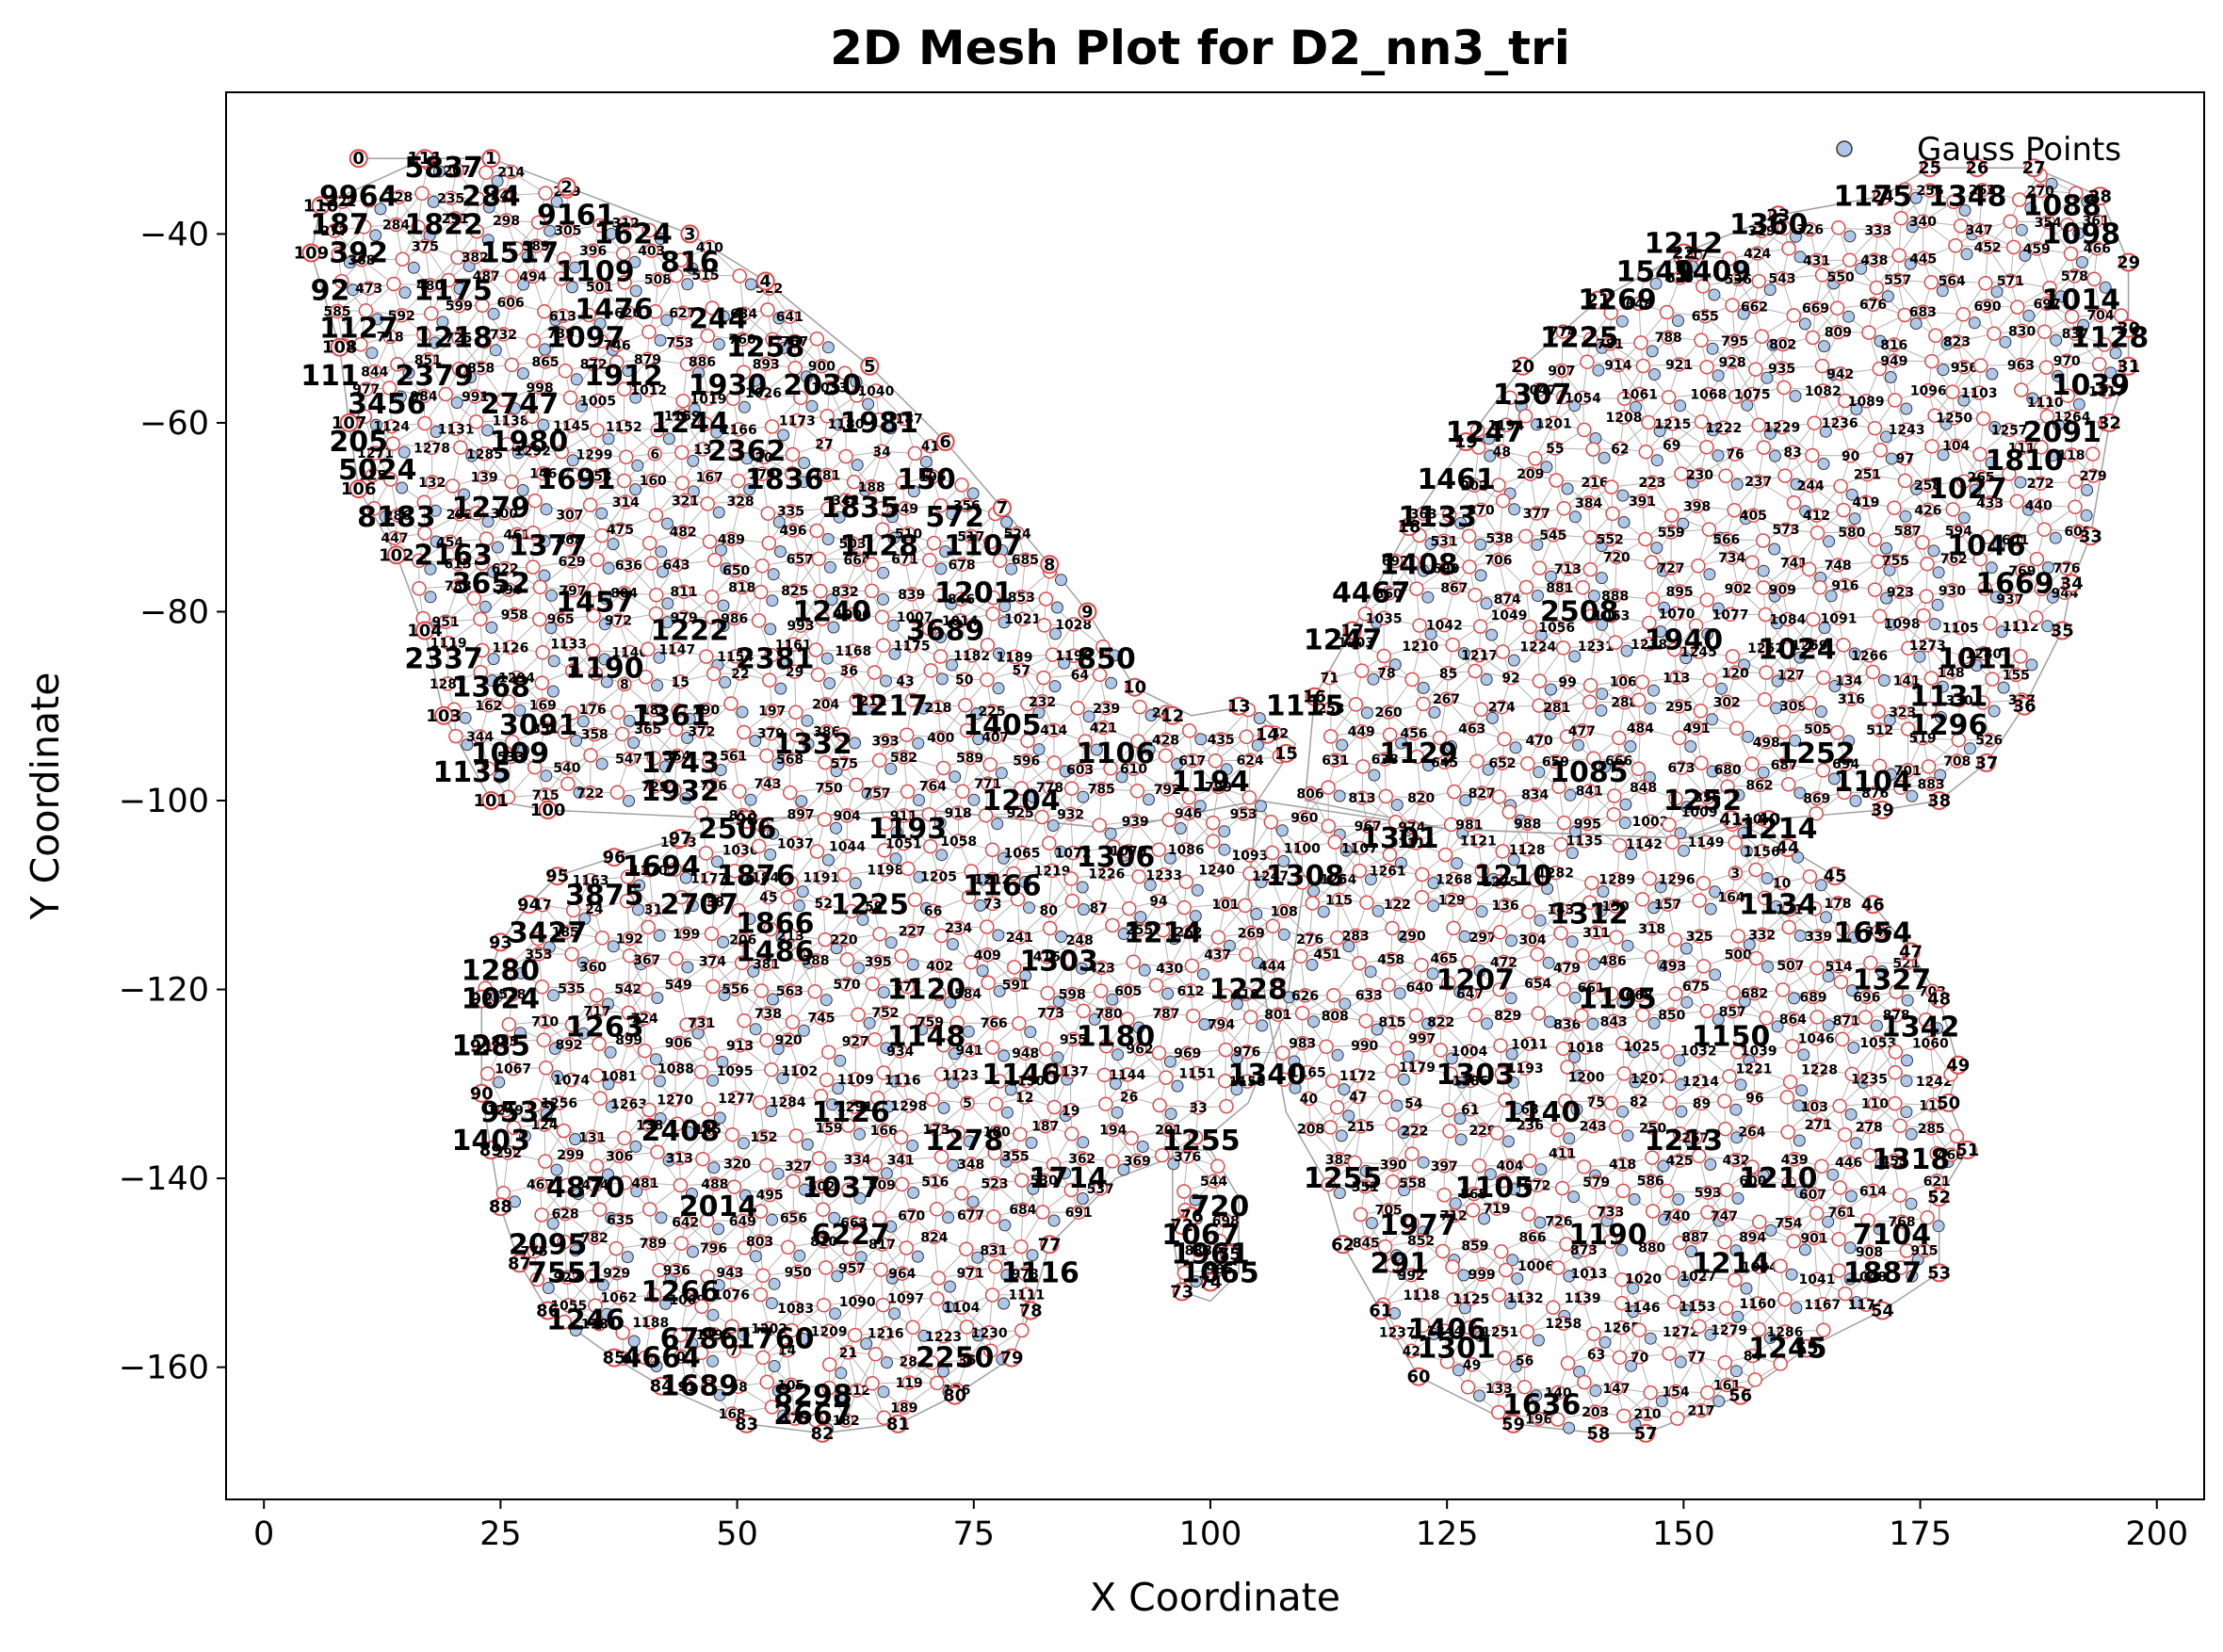  I want to click on mesh-node-id: 1191, so click(821, 879).